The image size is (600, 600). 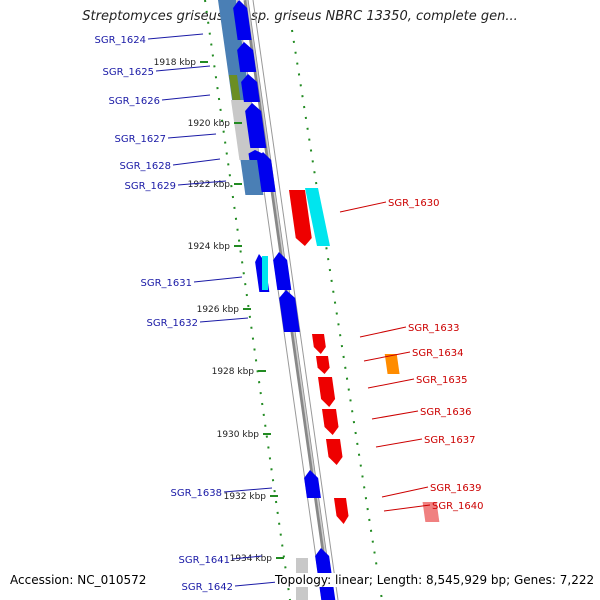 What do you see at coordinates (197, 493) in the screenshot?
I see `gene-label-left: SGR_1638` at bounding box center [197, 493].